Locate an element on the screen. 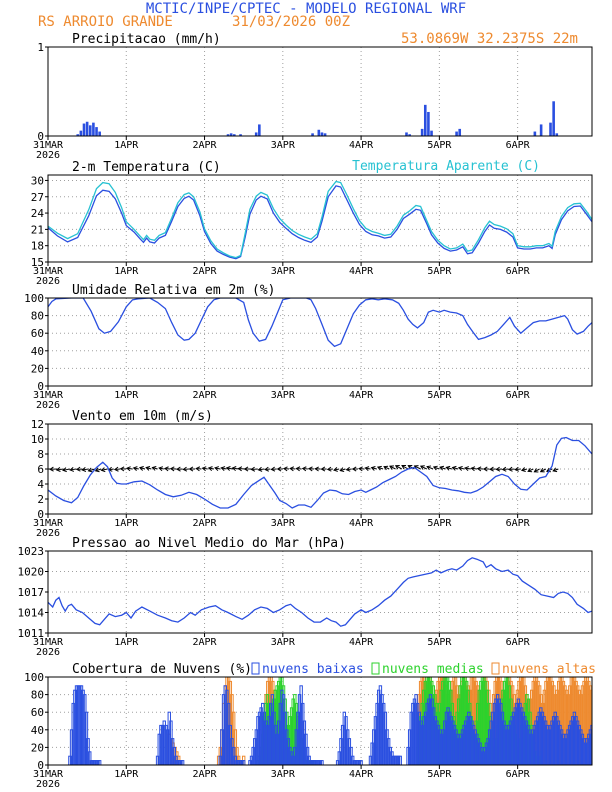 The height and width of the screenshot is (792, 612). 2-m-temperatura-c--line is located at coordinates (320, 222).